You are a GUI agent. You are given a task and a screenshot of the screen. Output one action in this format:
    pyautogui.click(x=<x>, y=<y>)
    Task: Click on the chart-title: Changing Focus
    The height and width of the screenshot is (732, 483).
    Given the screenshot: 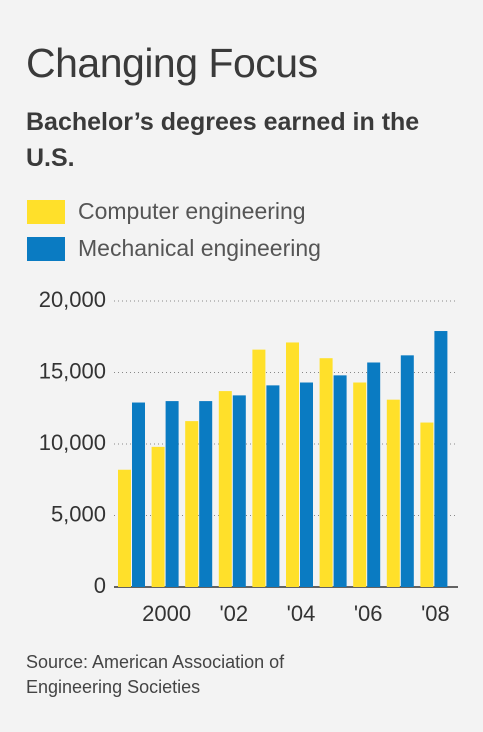 What is the action you would take?
    pyautogui.click(x=172, y=63)
    